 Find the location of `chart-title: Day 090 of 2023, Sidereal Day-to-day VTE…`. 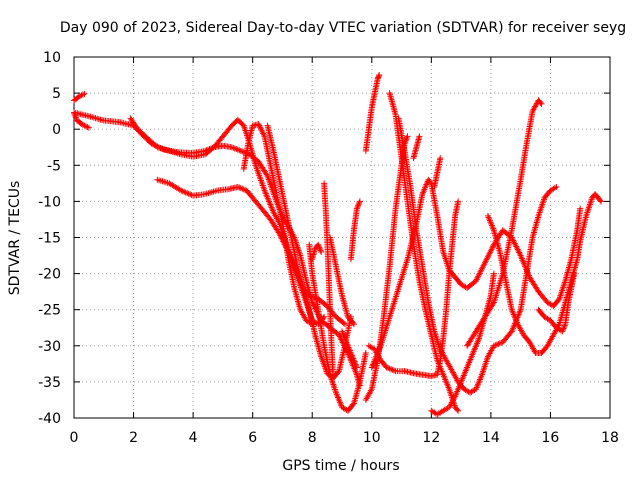

chart-title: Day 090 of 2023, Sidereal Day-to-day VTE… is located at coordinates (343, 28).